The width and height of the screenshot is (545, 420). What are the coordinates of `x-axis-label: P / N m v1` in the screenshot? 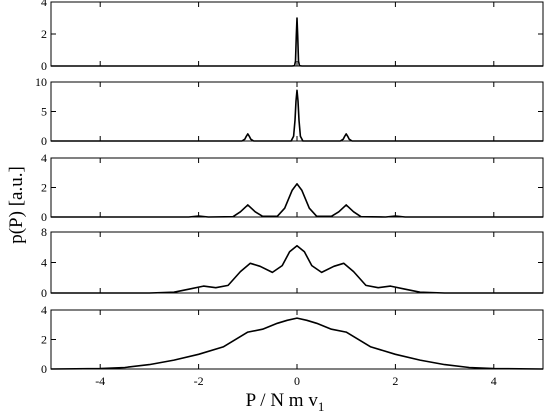 It's located at (285, 402).